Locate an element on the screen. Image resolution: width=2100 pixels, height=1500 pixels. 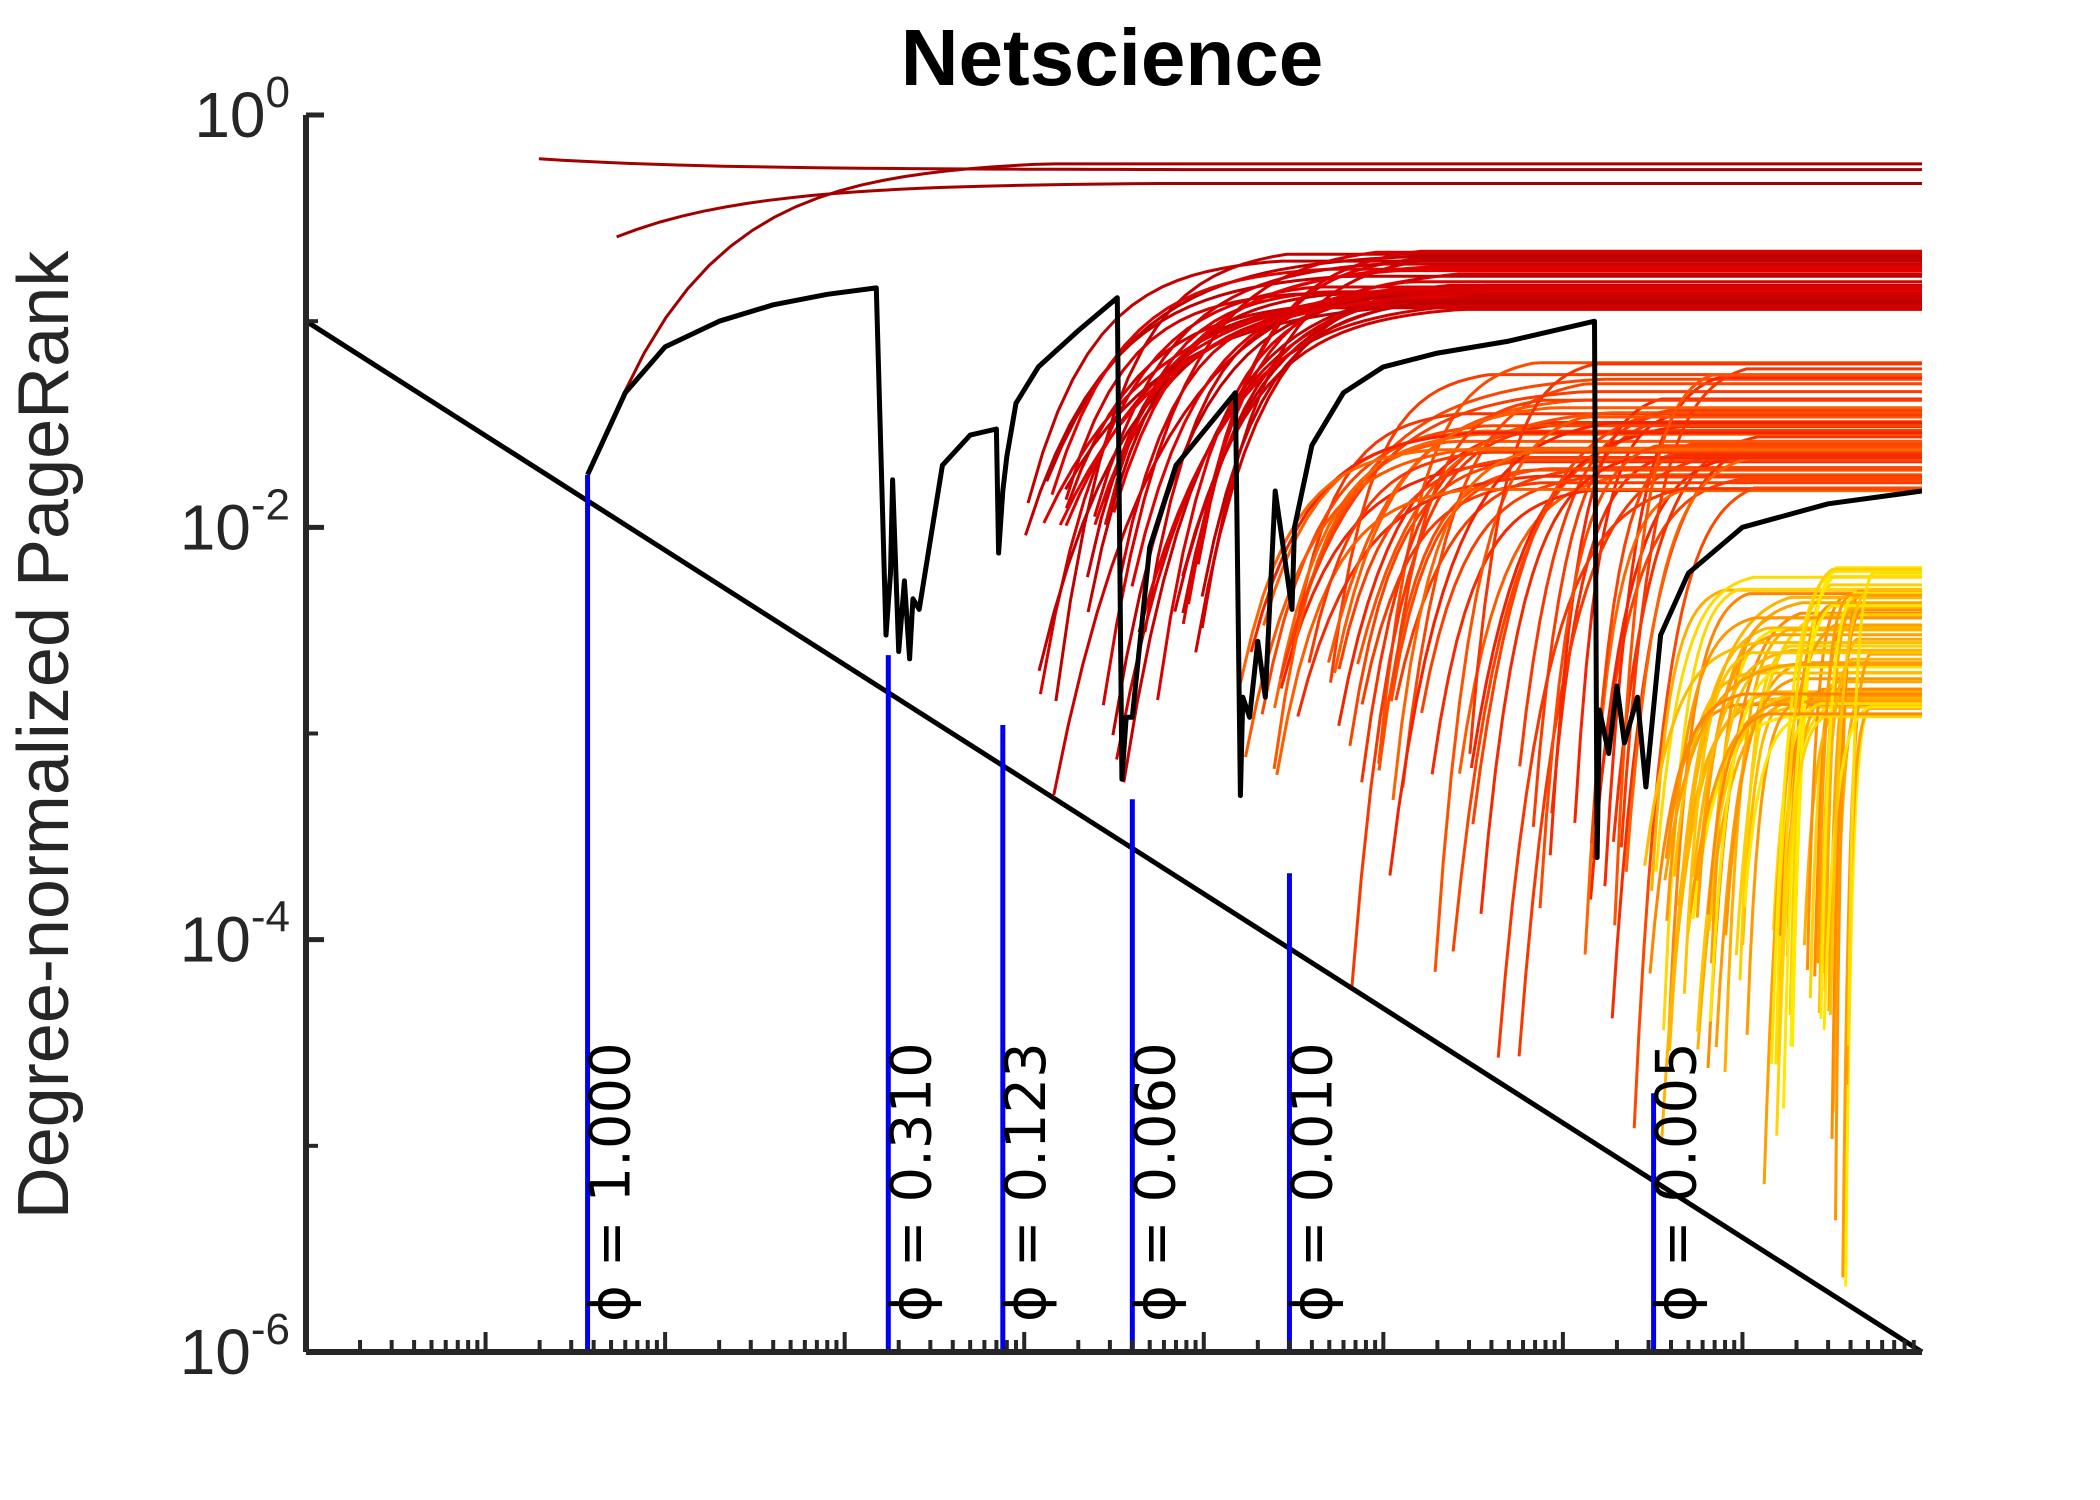
y-tick-label: 10⁻⁴ is located at coordinates (235, 934).